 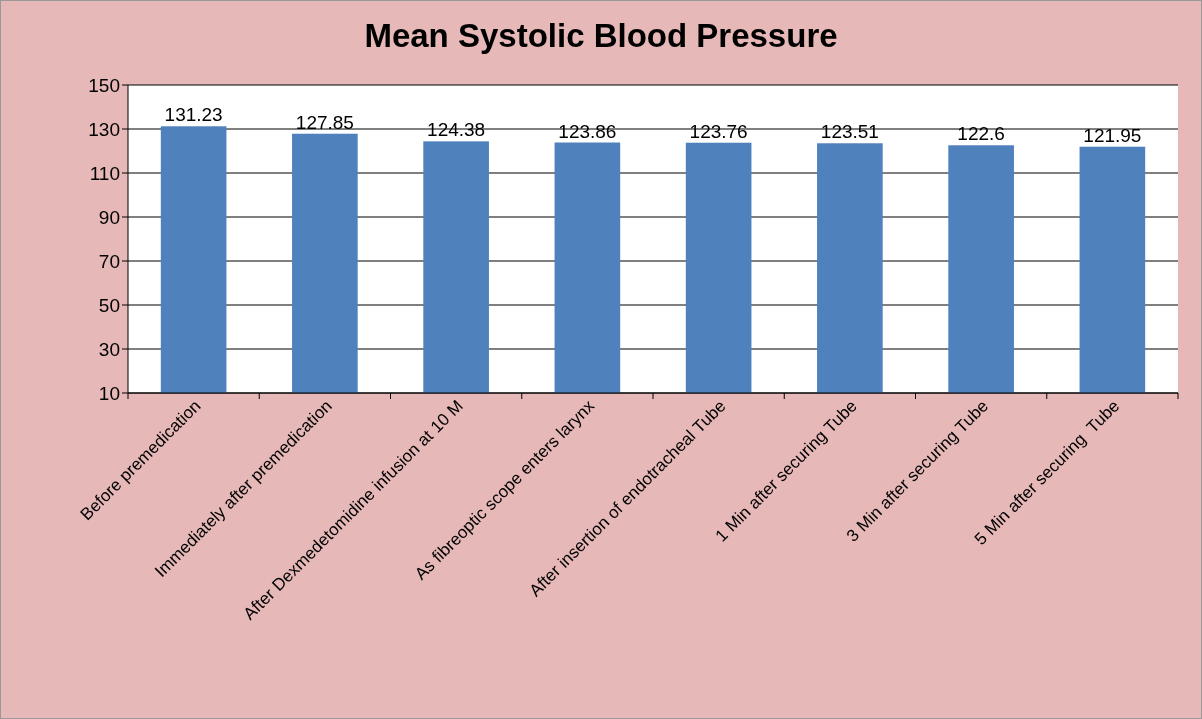 What do you see at coordinates (587, 131) in the screenshot?
I see `data-label: 123.86` at bounding box center [587, 131].